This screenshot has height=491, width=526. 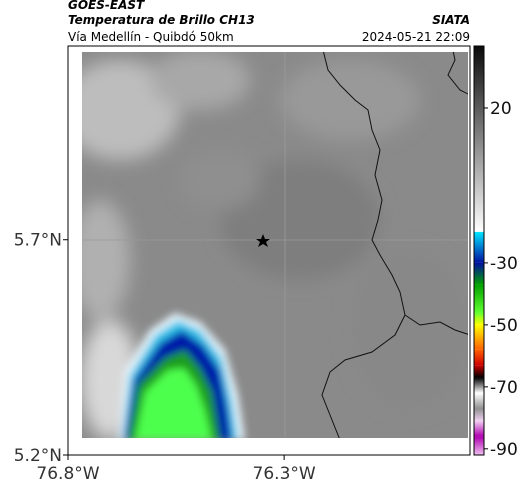 What do you see at coordinates (38, 241) in the screenshot?
I see `lat-tick-label: 5.7°N` at bounding box center [38, 241].